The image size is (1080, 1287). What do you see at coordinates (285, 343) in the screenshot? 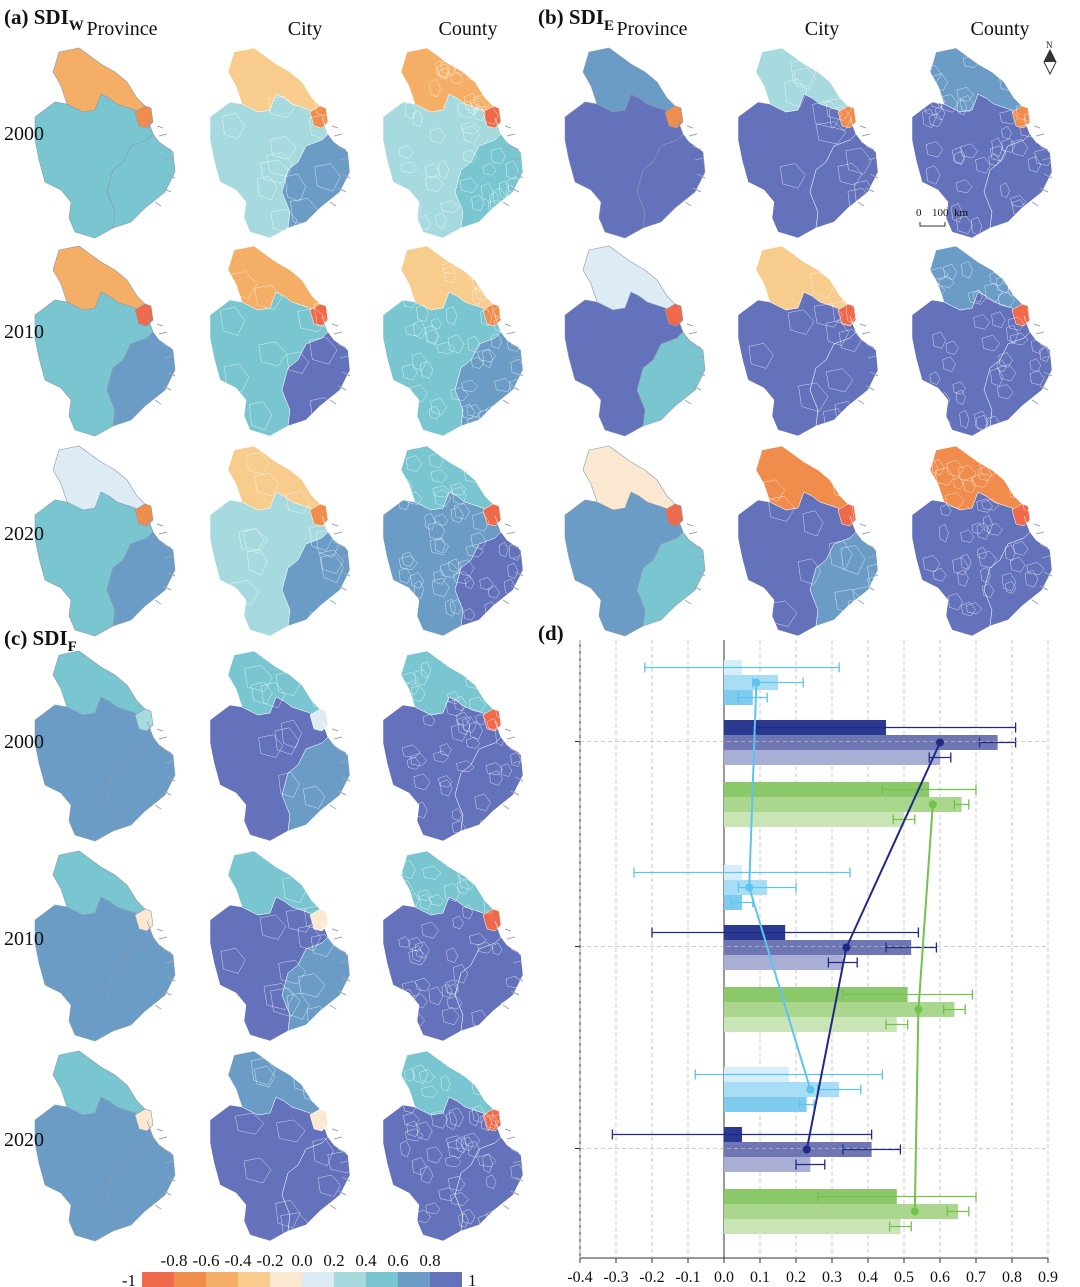
I see `map-a-city-2010` at bounding box center [285, 343].